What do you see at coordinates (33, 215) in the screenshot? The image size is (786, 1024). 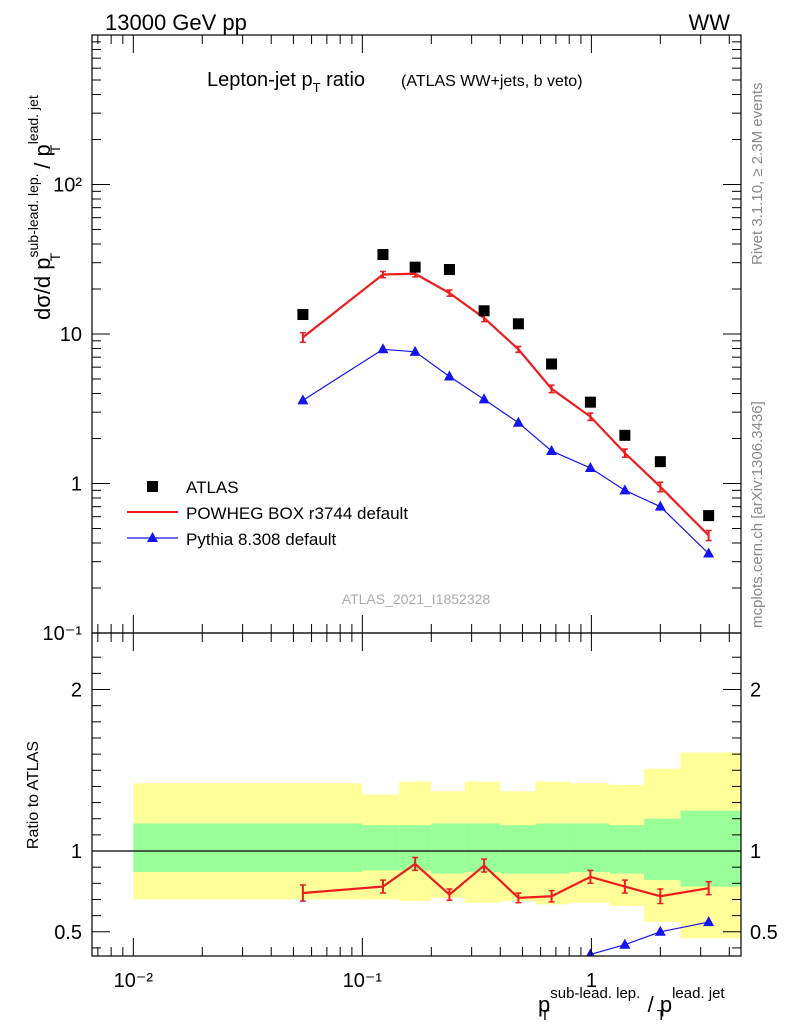 I see `y-label-sup1: sub-lead. lep.` at bounding box center [33, 215].